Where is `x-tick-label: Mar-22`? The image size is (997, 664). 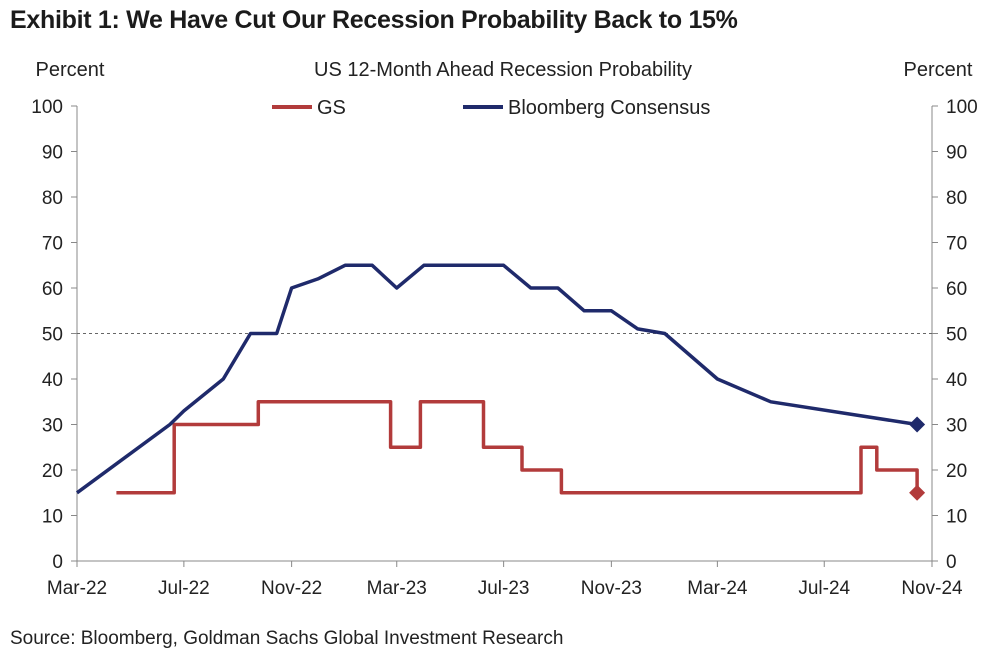
x-tick-label: Mar-22 is located at coordinates (77, 588).